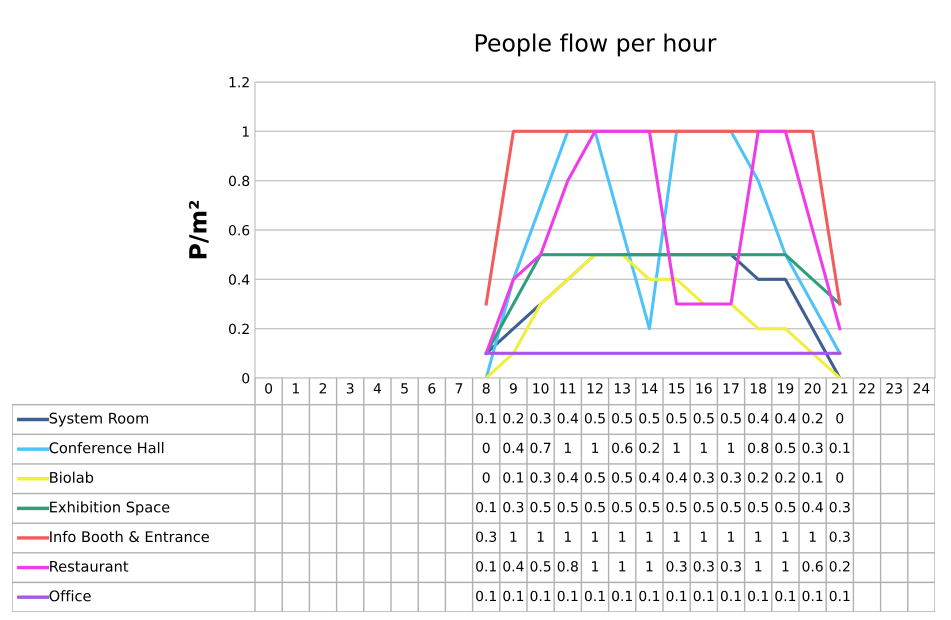 The width and height of the screenshot is (951, 620). Describe the element at coordinates (323, 388) in the screenshot. I see `x-tick-label: 2` at that location.